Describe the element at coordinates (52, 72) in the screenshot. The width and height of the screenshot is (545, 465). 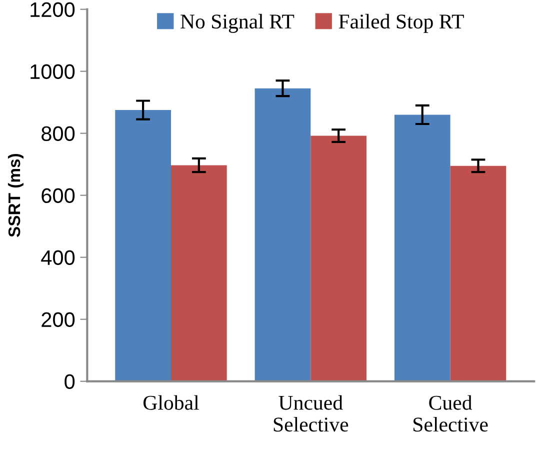
I see `y-tick-label: 1000` at that location.